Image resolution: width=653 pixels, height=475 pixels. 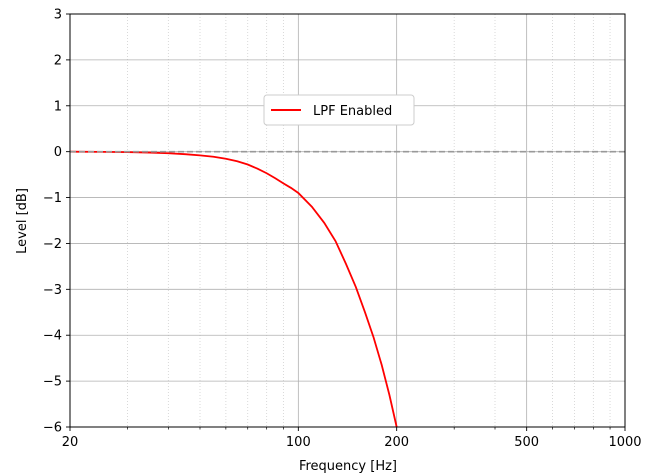 I want to click on x-axis-label: Frequency [Hz], so click(x=348, y=466).